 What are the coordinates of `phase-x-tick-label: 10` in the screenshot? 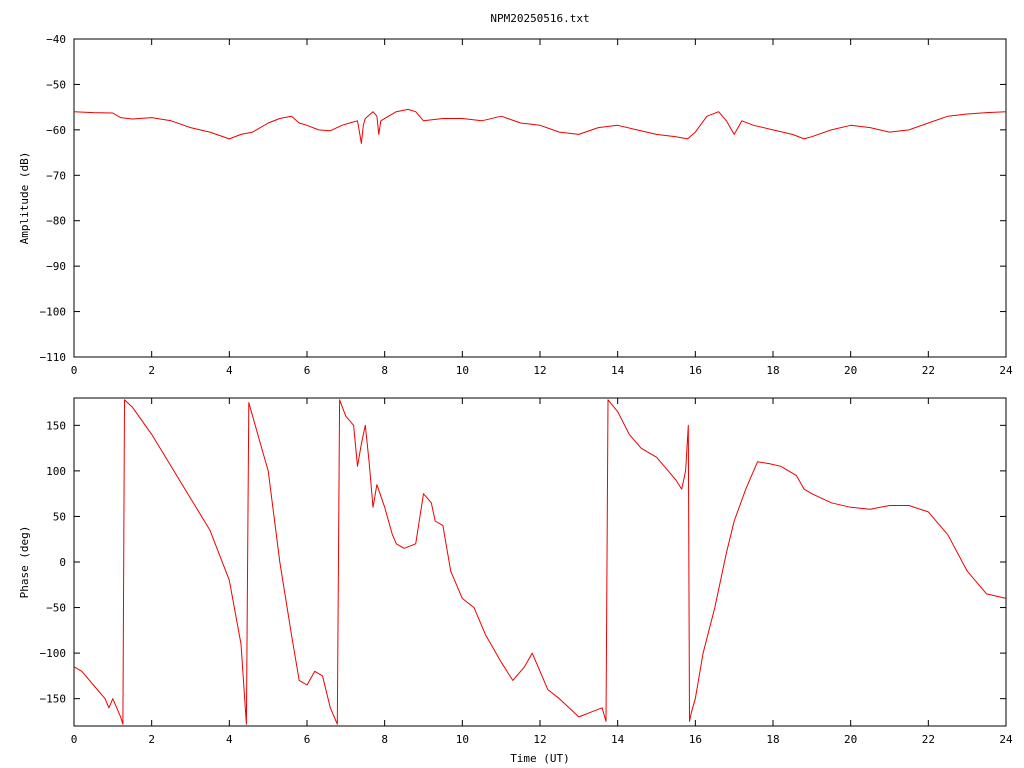 It's located at (462, 739).